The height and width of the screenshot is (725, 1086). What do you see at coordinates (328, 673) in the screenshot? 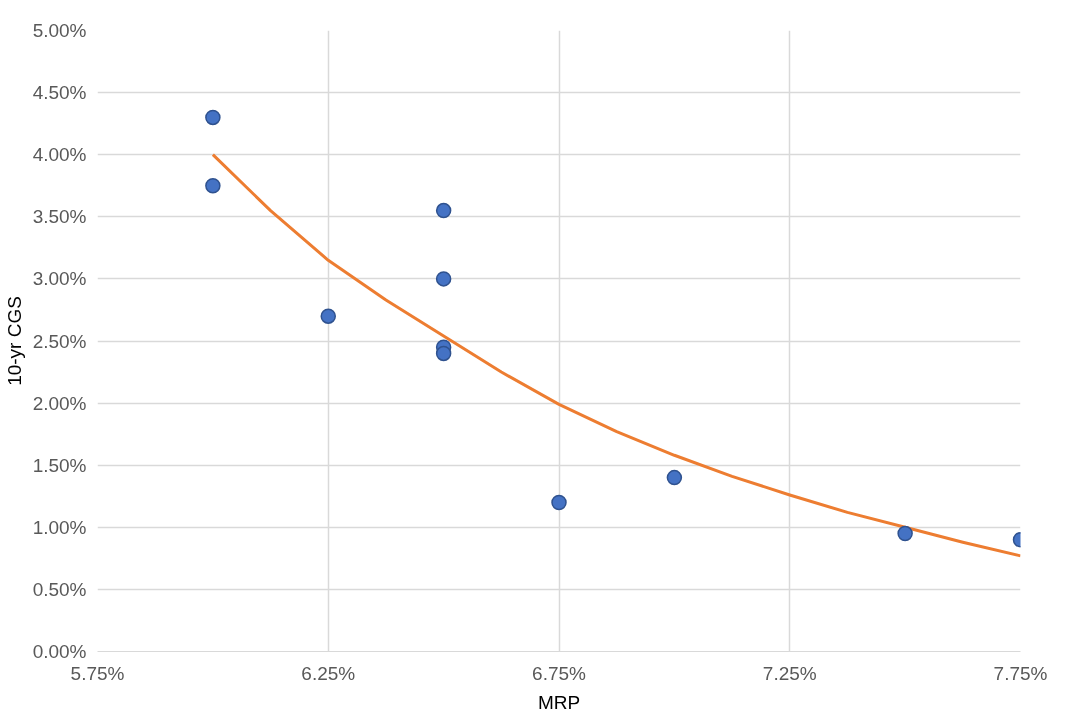
I see `x-tick-label: 6.25%` at bounding box center [328, 673].